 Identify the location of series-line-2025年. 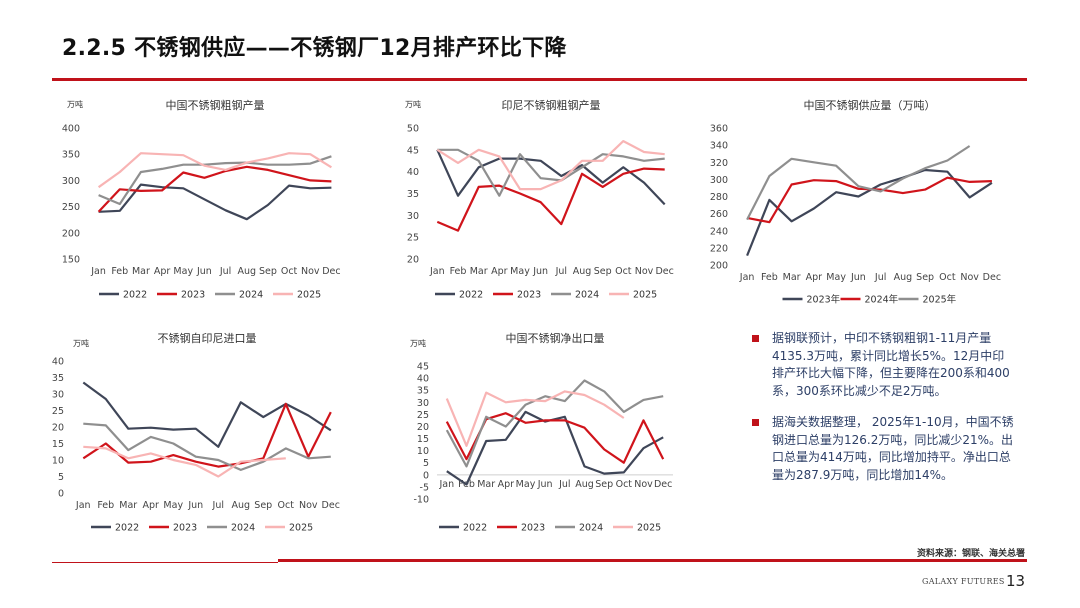
(858, 183).